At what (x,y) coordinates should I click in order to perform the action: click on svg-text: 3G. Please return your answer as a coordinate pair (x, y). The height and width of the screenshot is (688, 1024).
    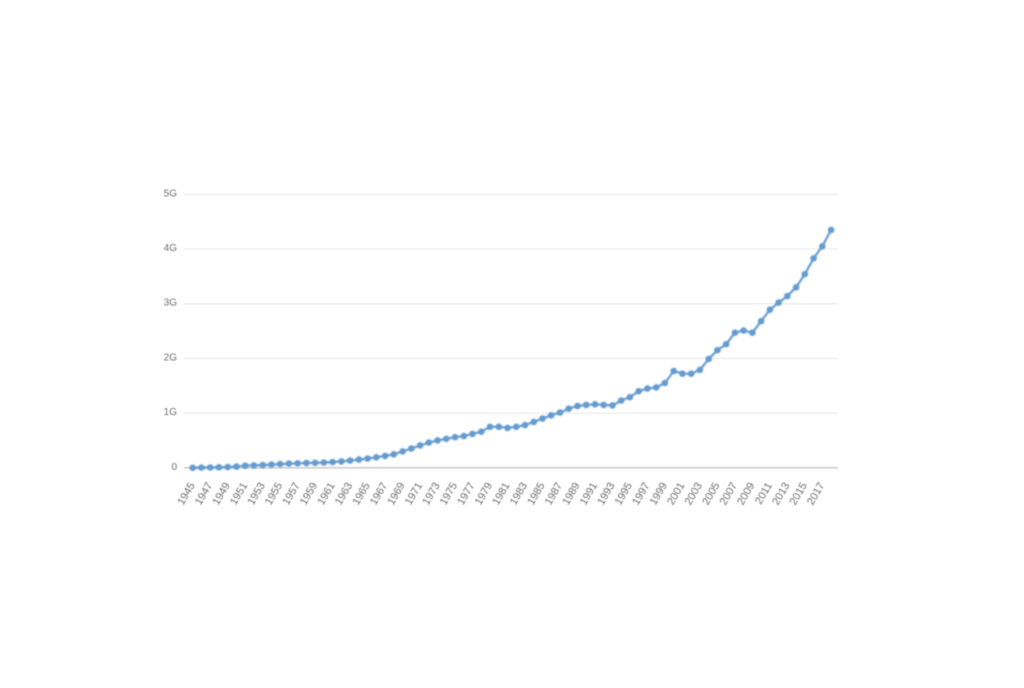
    Looking at the image, I should click on (171, 303).